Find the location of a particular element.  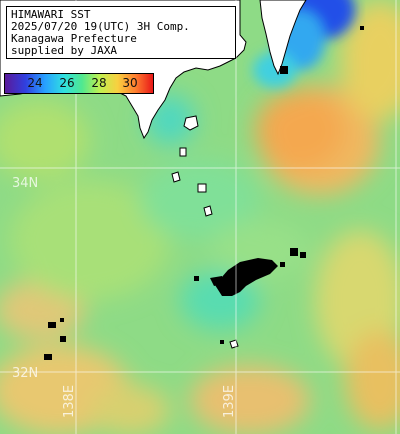

hachijo-island is located at coordinates (234, 344).